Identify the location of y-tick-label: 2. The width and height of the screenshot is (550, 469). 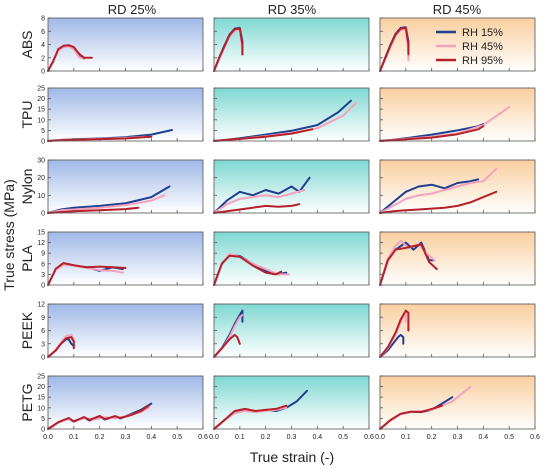
(43, 58).